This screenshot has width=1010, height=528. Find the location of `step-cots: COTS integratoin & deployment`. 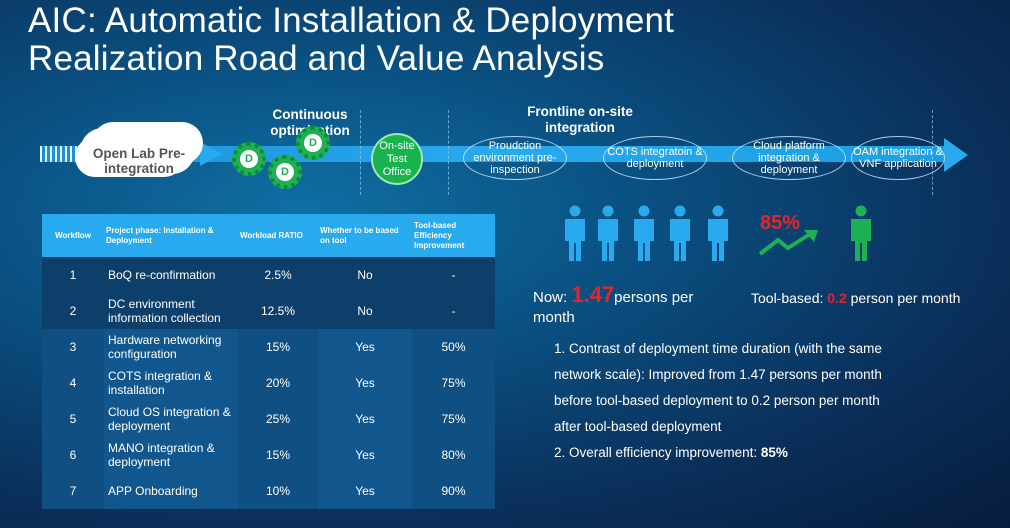

step-cots: COTS integratoin & deployment is located at coordinates (655, 158).